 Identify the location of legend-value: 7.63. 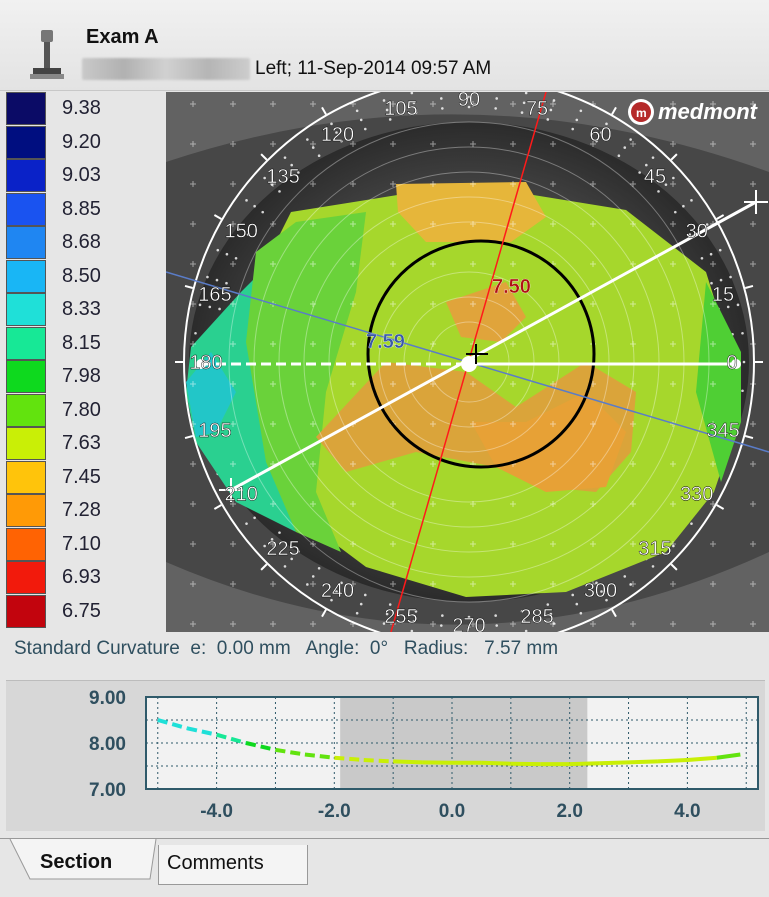
(81, 443).